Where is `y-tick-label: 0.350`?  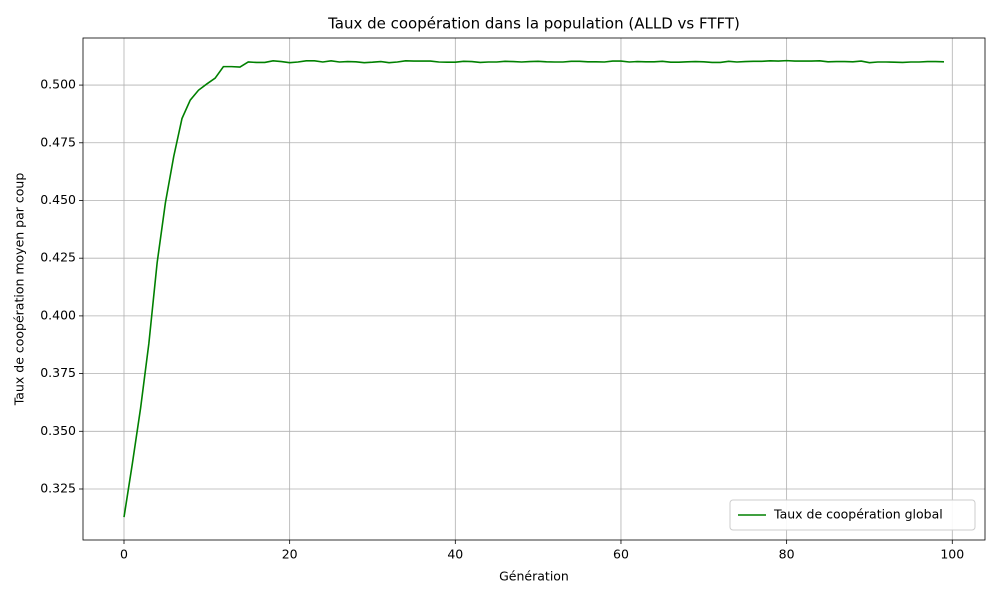 y-tick-label: 0.350 is located at coordinates (58, 430).